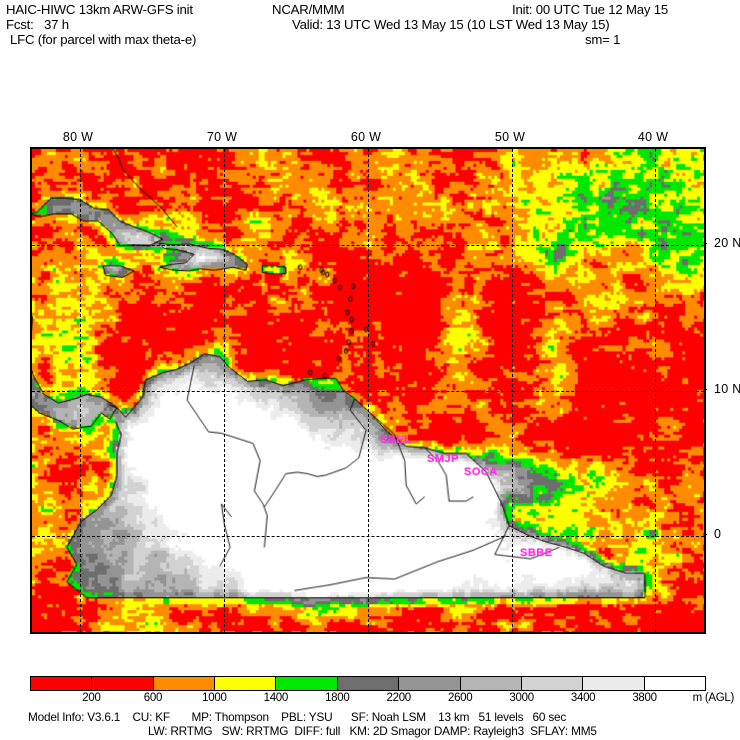 Image resolution: width=740 pixels, height=740 pixels. I want to click on x-tick-label-1: 70 W, so click(222, 137).